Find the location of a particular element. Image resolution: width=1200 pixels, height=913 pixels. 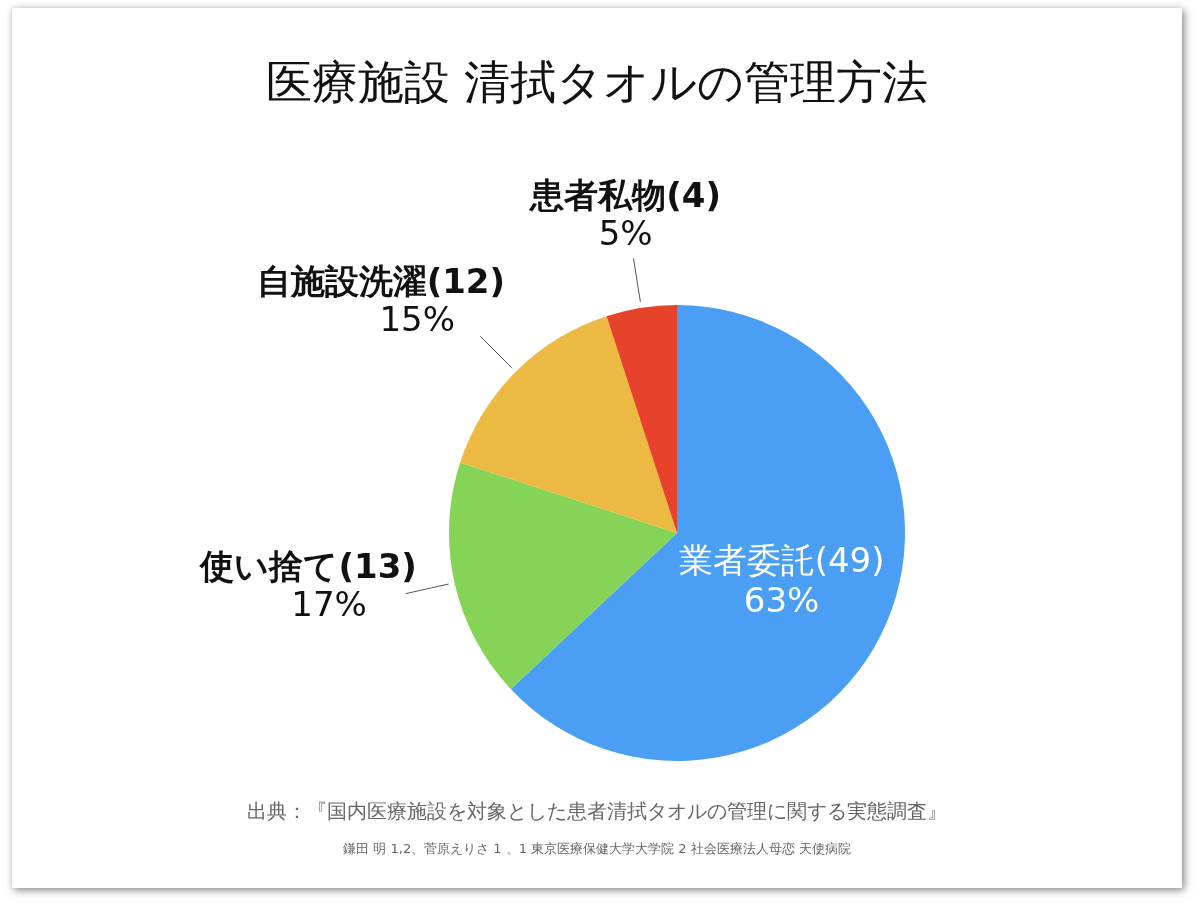

data-label: 15% is located at coordinates (417, 319).